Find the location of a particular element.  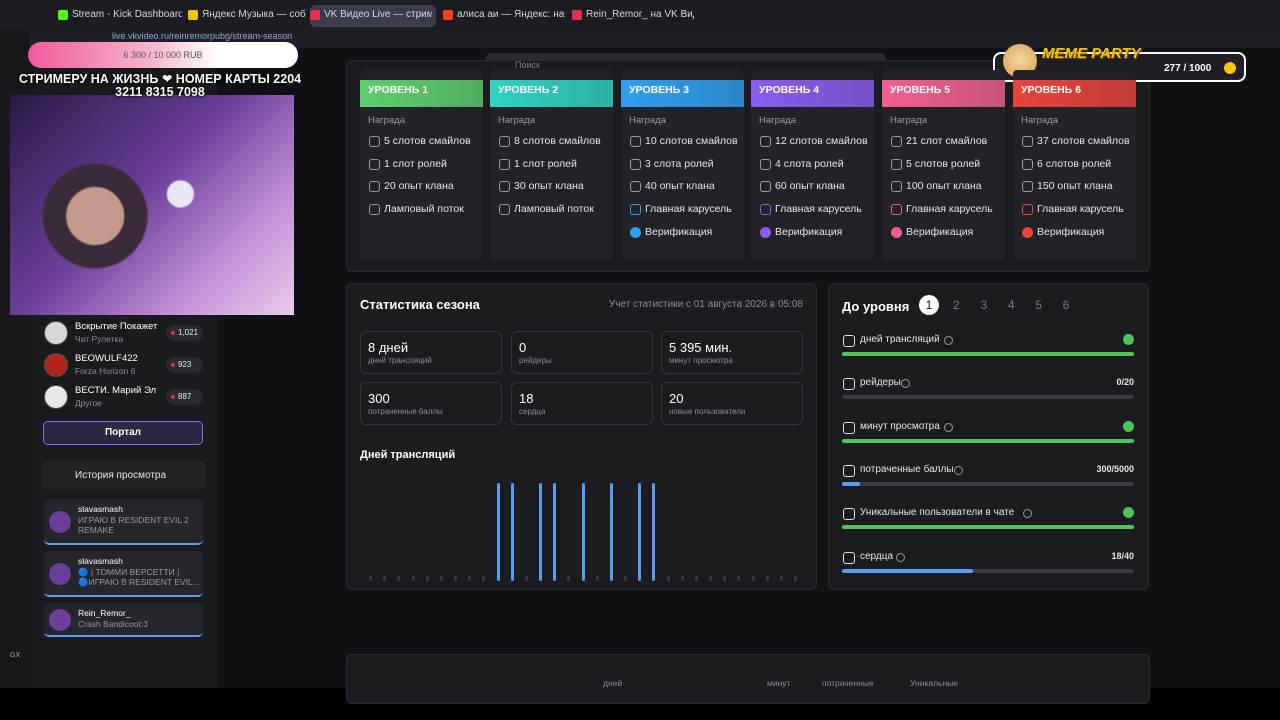

tab-title: Rein_Remor_ на VK Видео is located at coordinates (640, 14).